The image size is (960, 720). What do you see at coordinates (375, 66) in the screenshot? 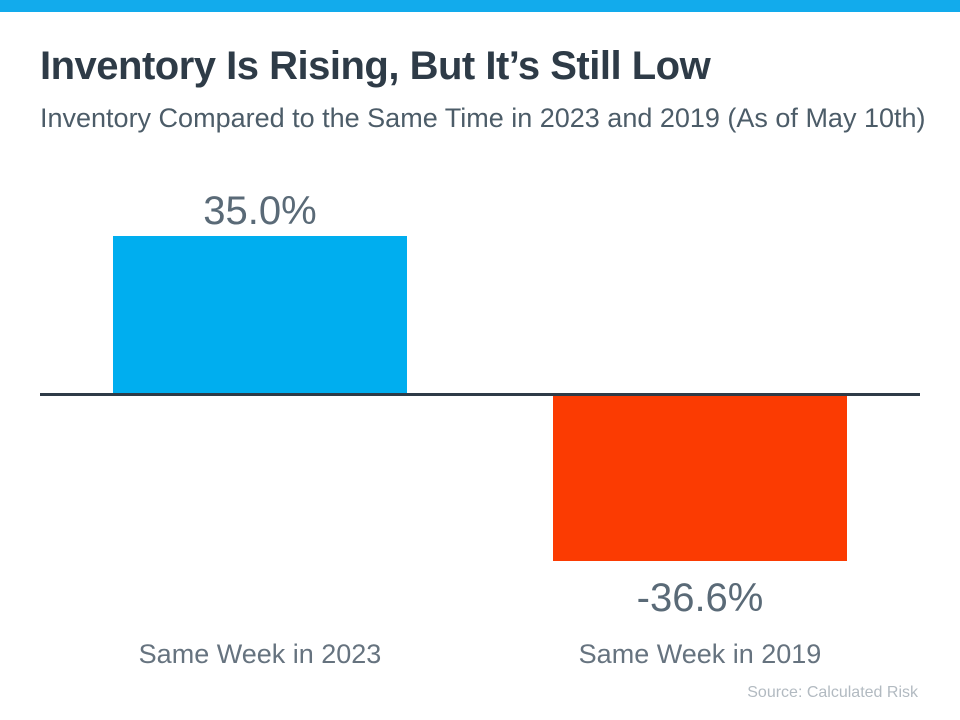
I see `page-title: Inventory Is Rising, But It’s Still Low` at bounding box center [375, 66].